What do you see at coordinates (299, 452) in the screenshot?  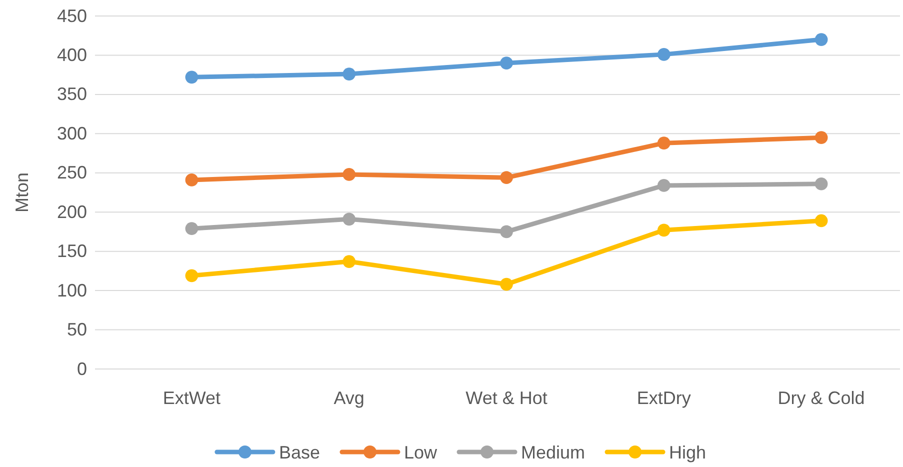 I see `legend-label: Base` at bounding box center [299, 452].